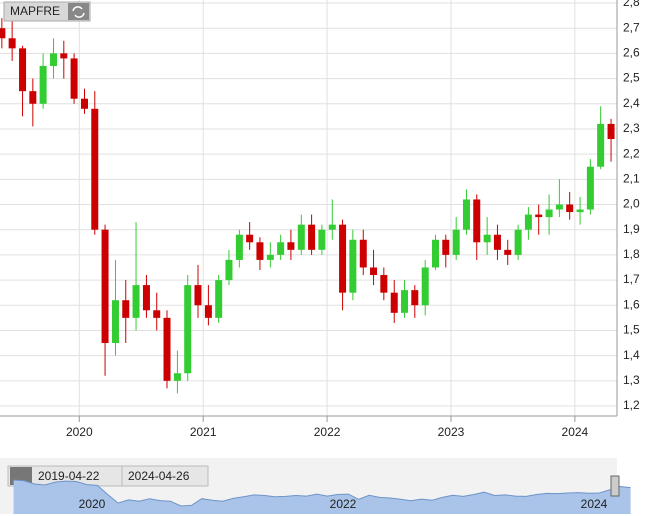 This screenshot has width=651, height=516. I want to click on y-tick-label: 2,4, so click(631, 103).